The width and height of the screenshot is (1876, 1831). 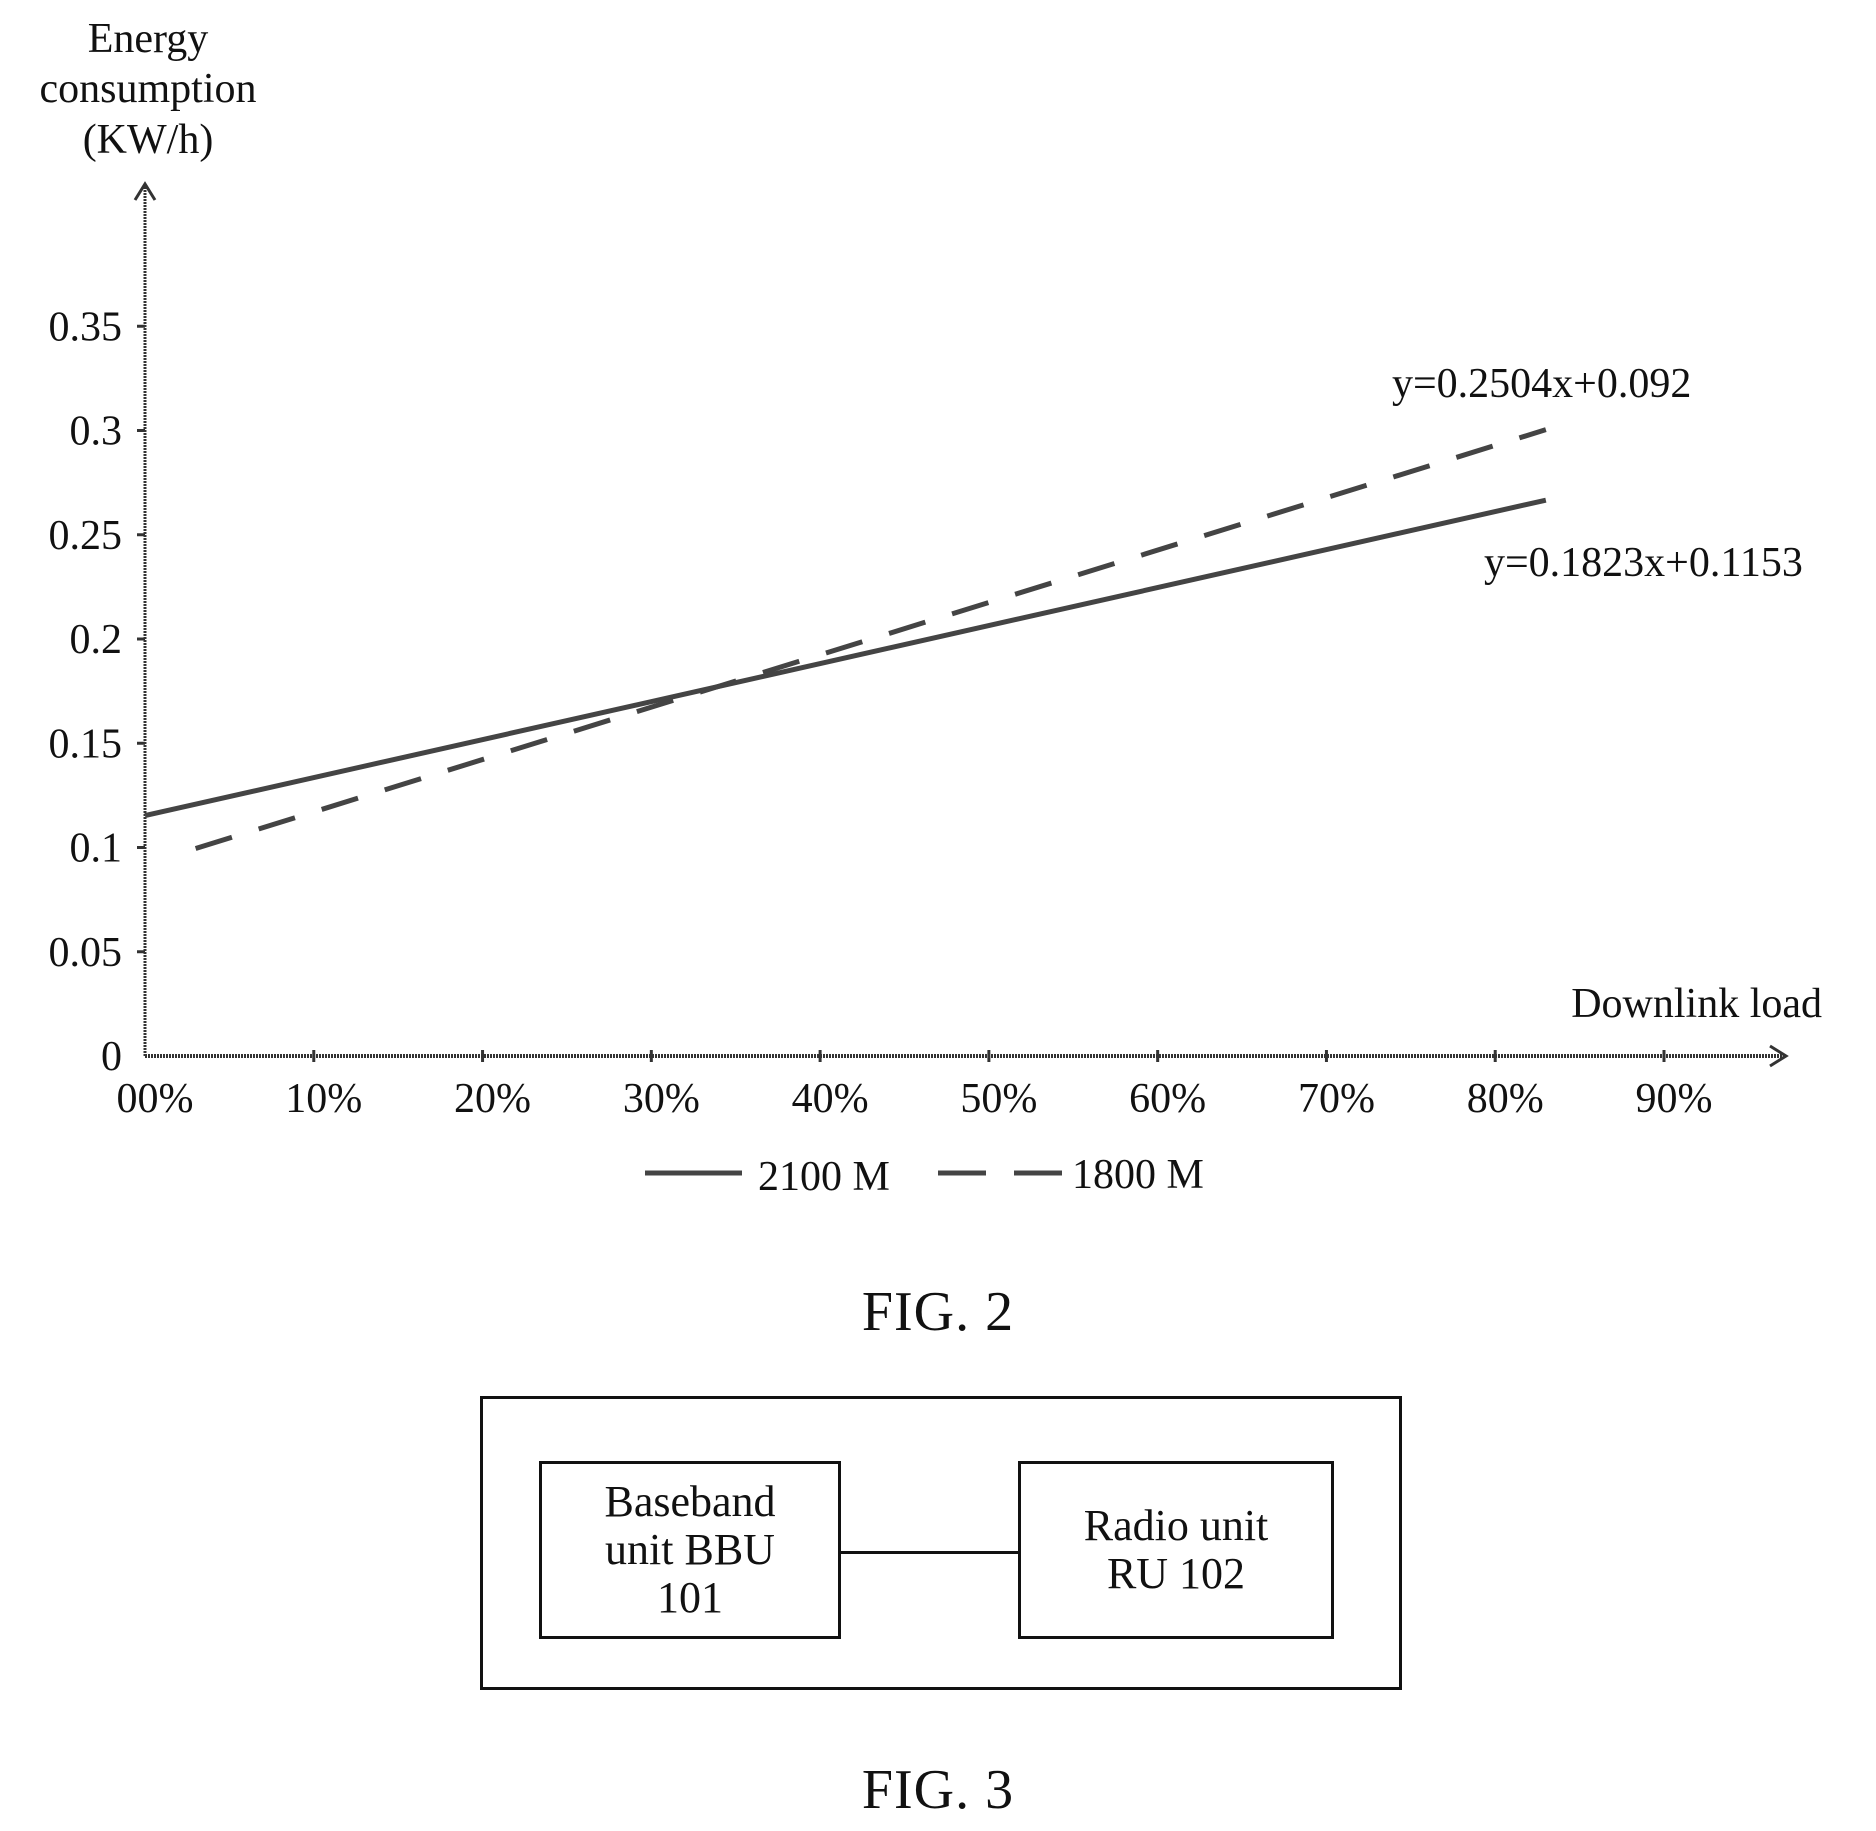 What do you see at coordinates (148, 89) in the screenshot?
I see `y-axis-label-line-2: consumption` at bounding box center [148, 89].